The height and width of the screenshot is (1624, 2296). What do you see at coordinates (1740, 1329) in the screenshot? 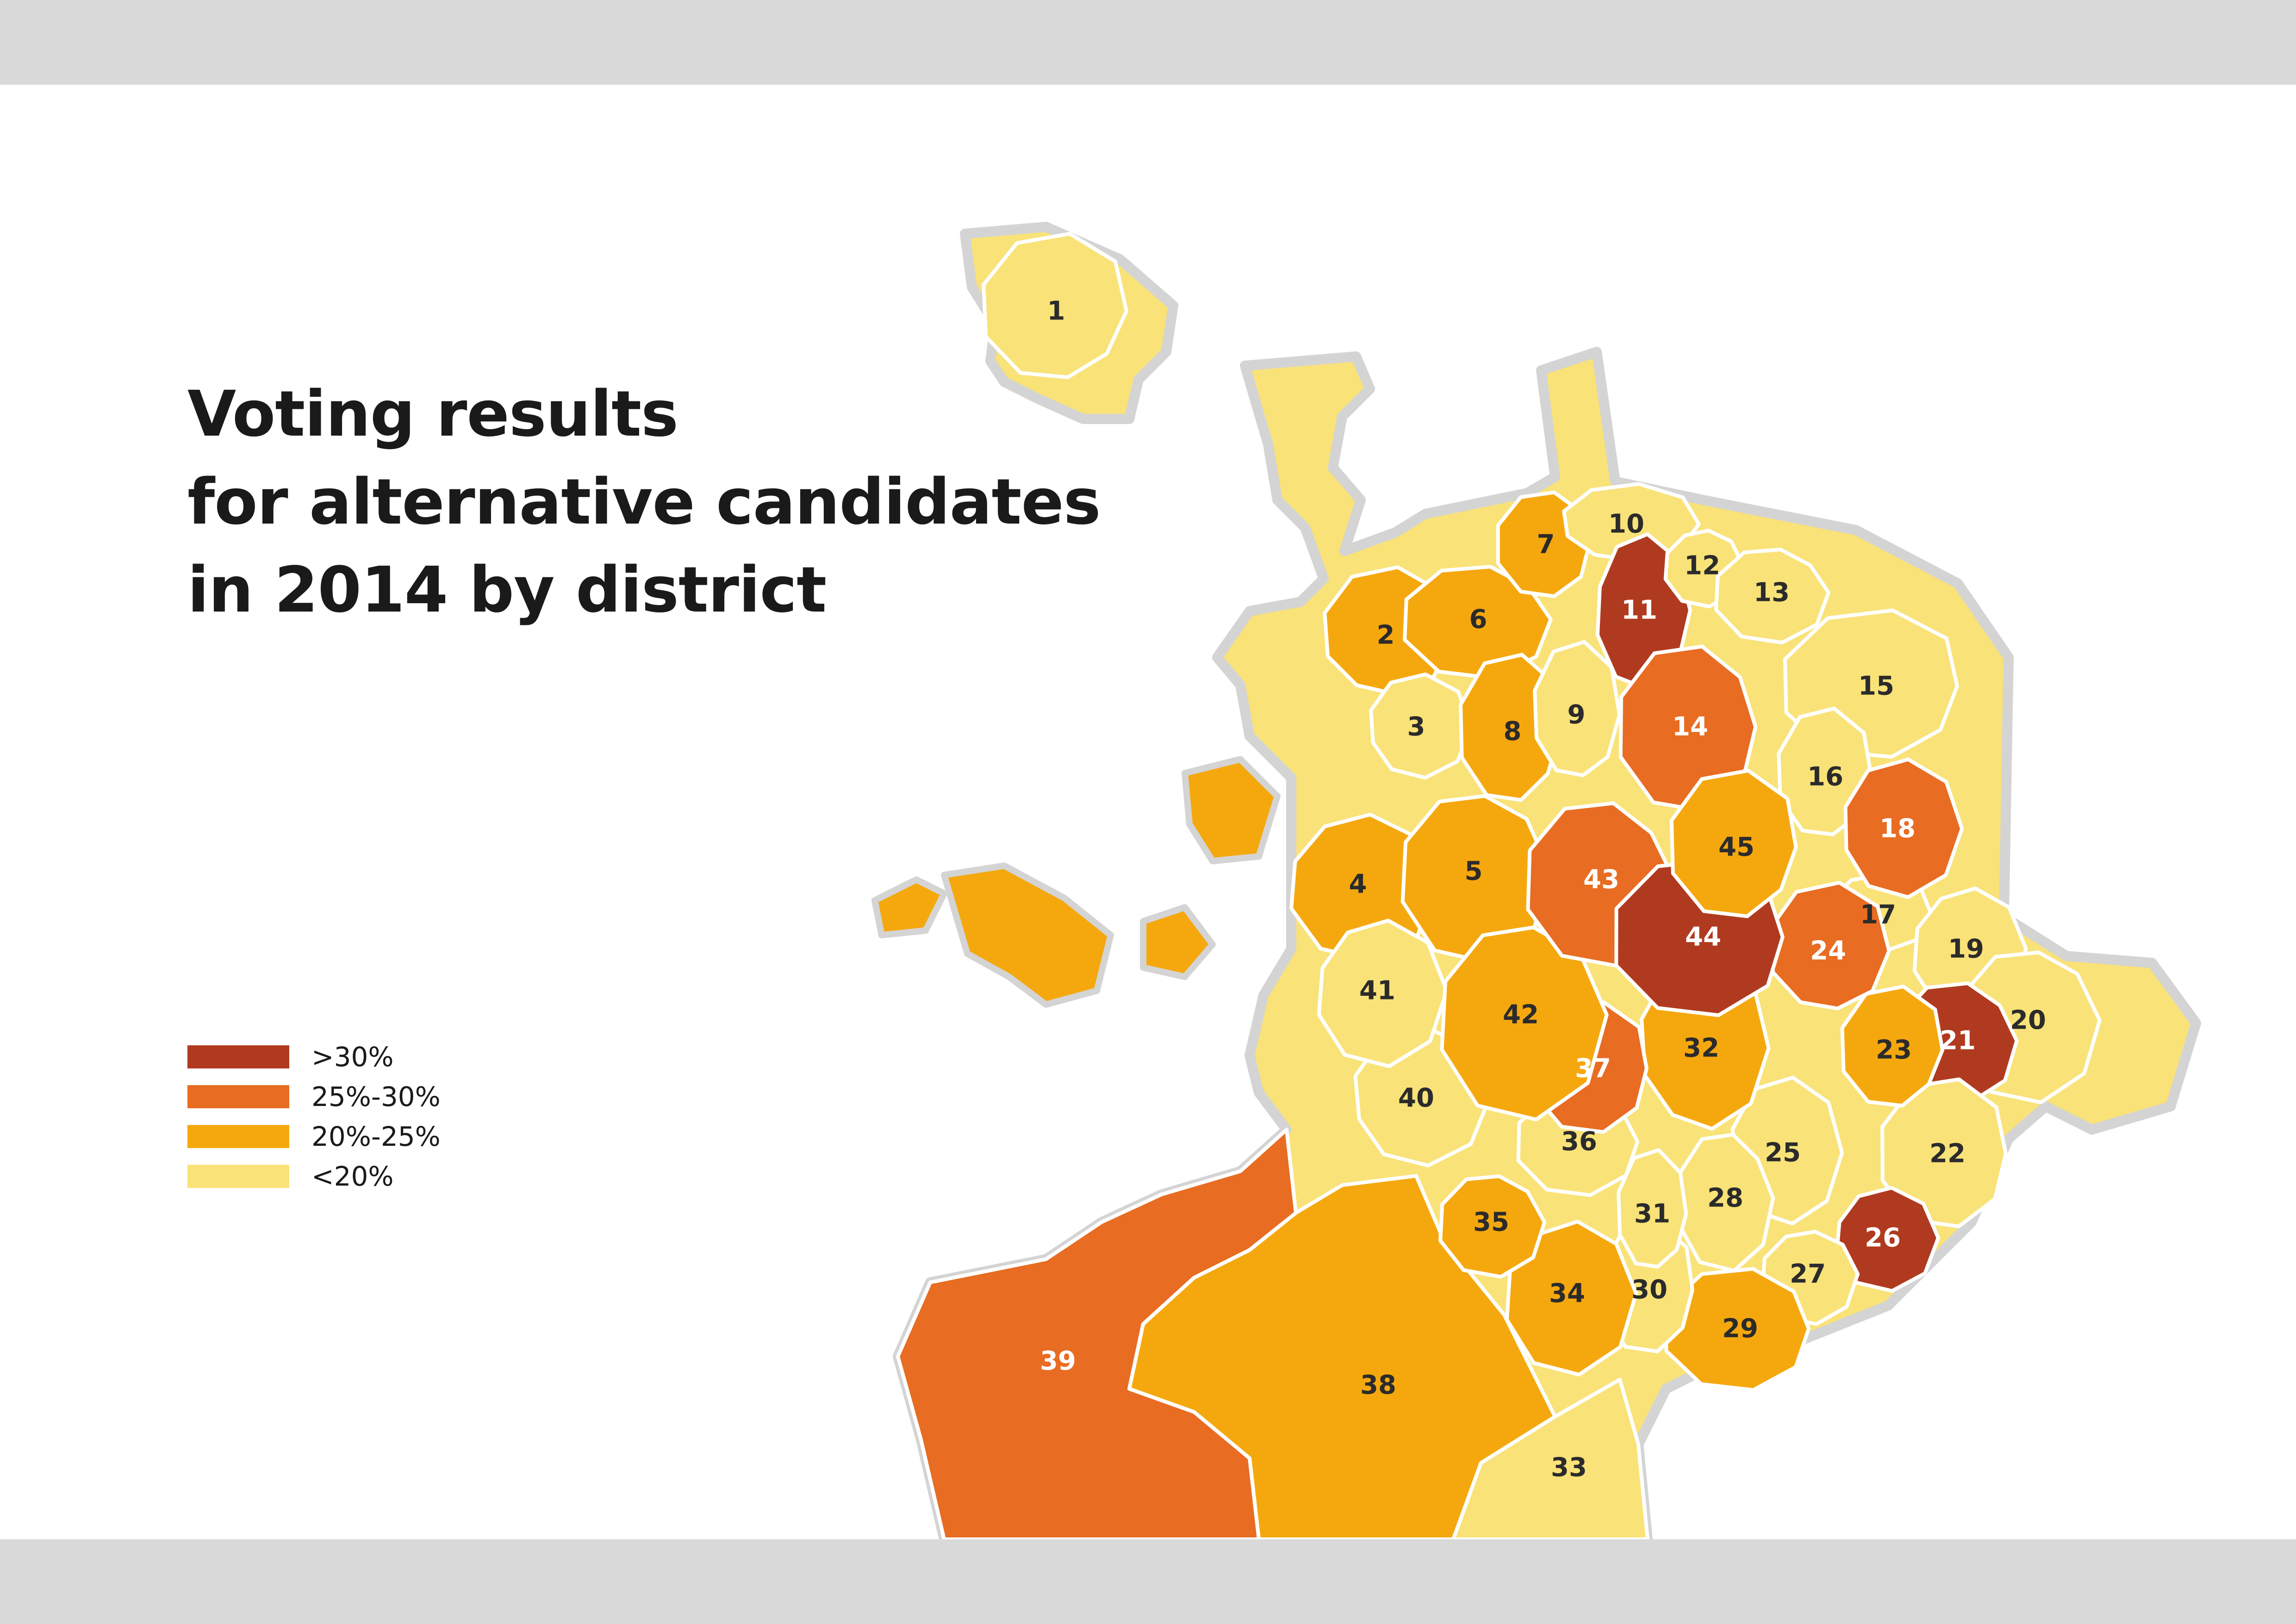
I see `district-label-29: 29` at bounding box center [1740, 1329].